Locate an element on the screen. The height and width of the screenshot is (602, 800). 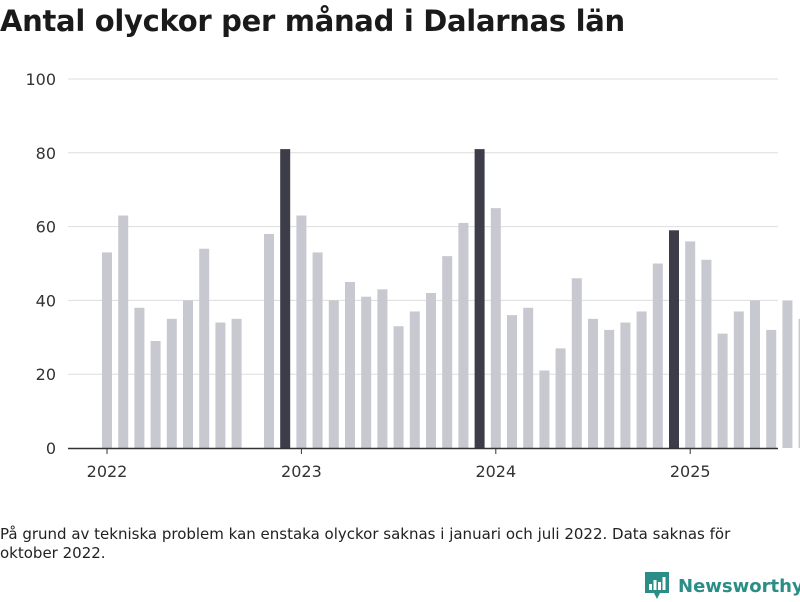
newsworthy-logo-icon is located at coordinates (657, 585).